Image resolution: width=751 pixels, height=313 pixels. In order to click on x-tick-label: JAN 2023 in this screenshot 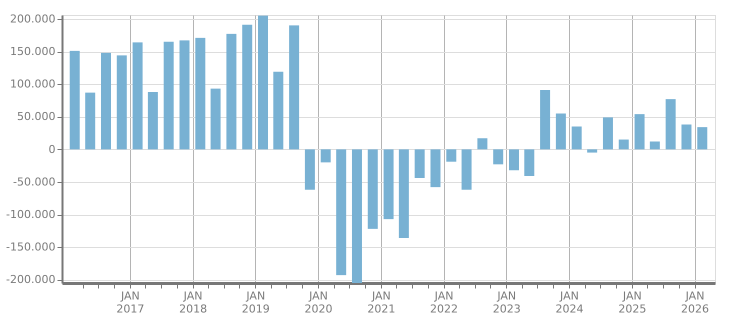, I will do `click(506, 301)`.